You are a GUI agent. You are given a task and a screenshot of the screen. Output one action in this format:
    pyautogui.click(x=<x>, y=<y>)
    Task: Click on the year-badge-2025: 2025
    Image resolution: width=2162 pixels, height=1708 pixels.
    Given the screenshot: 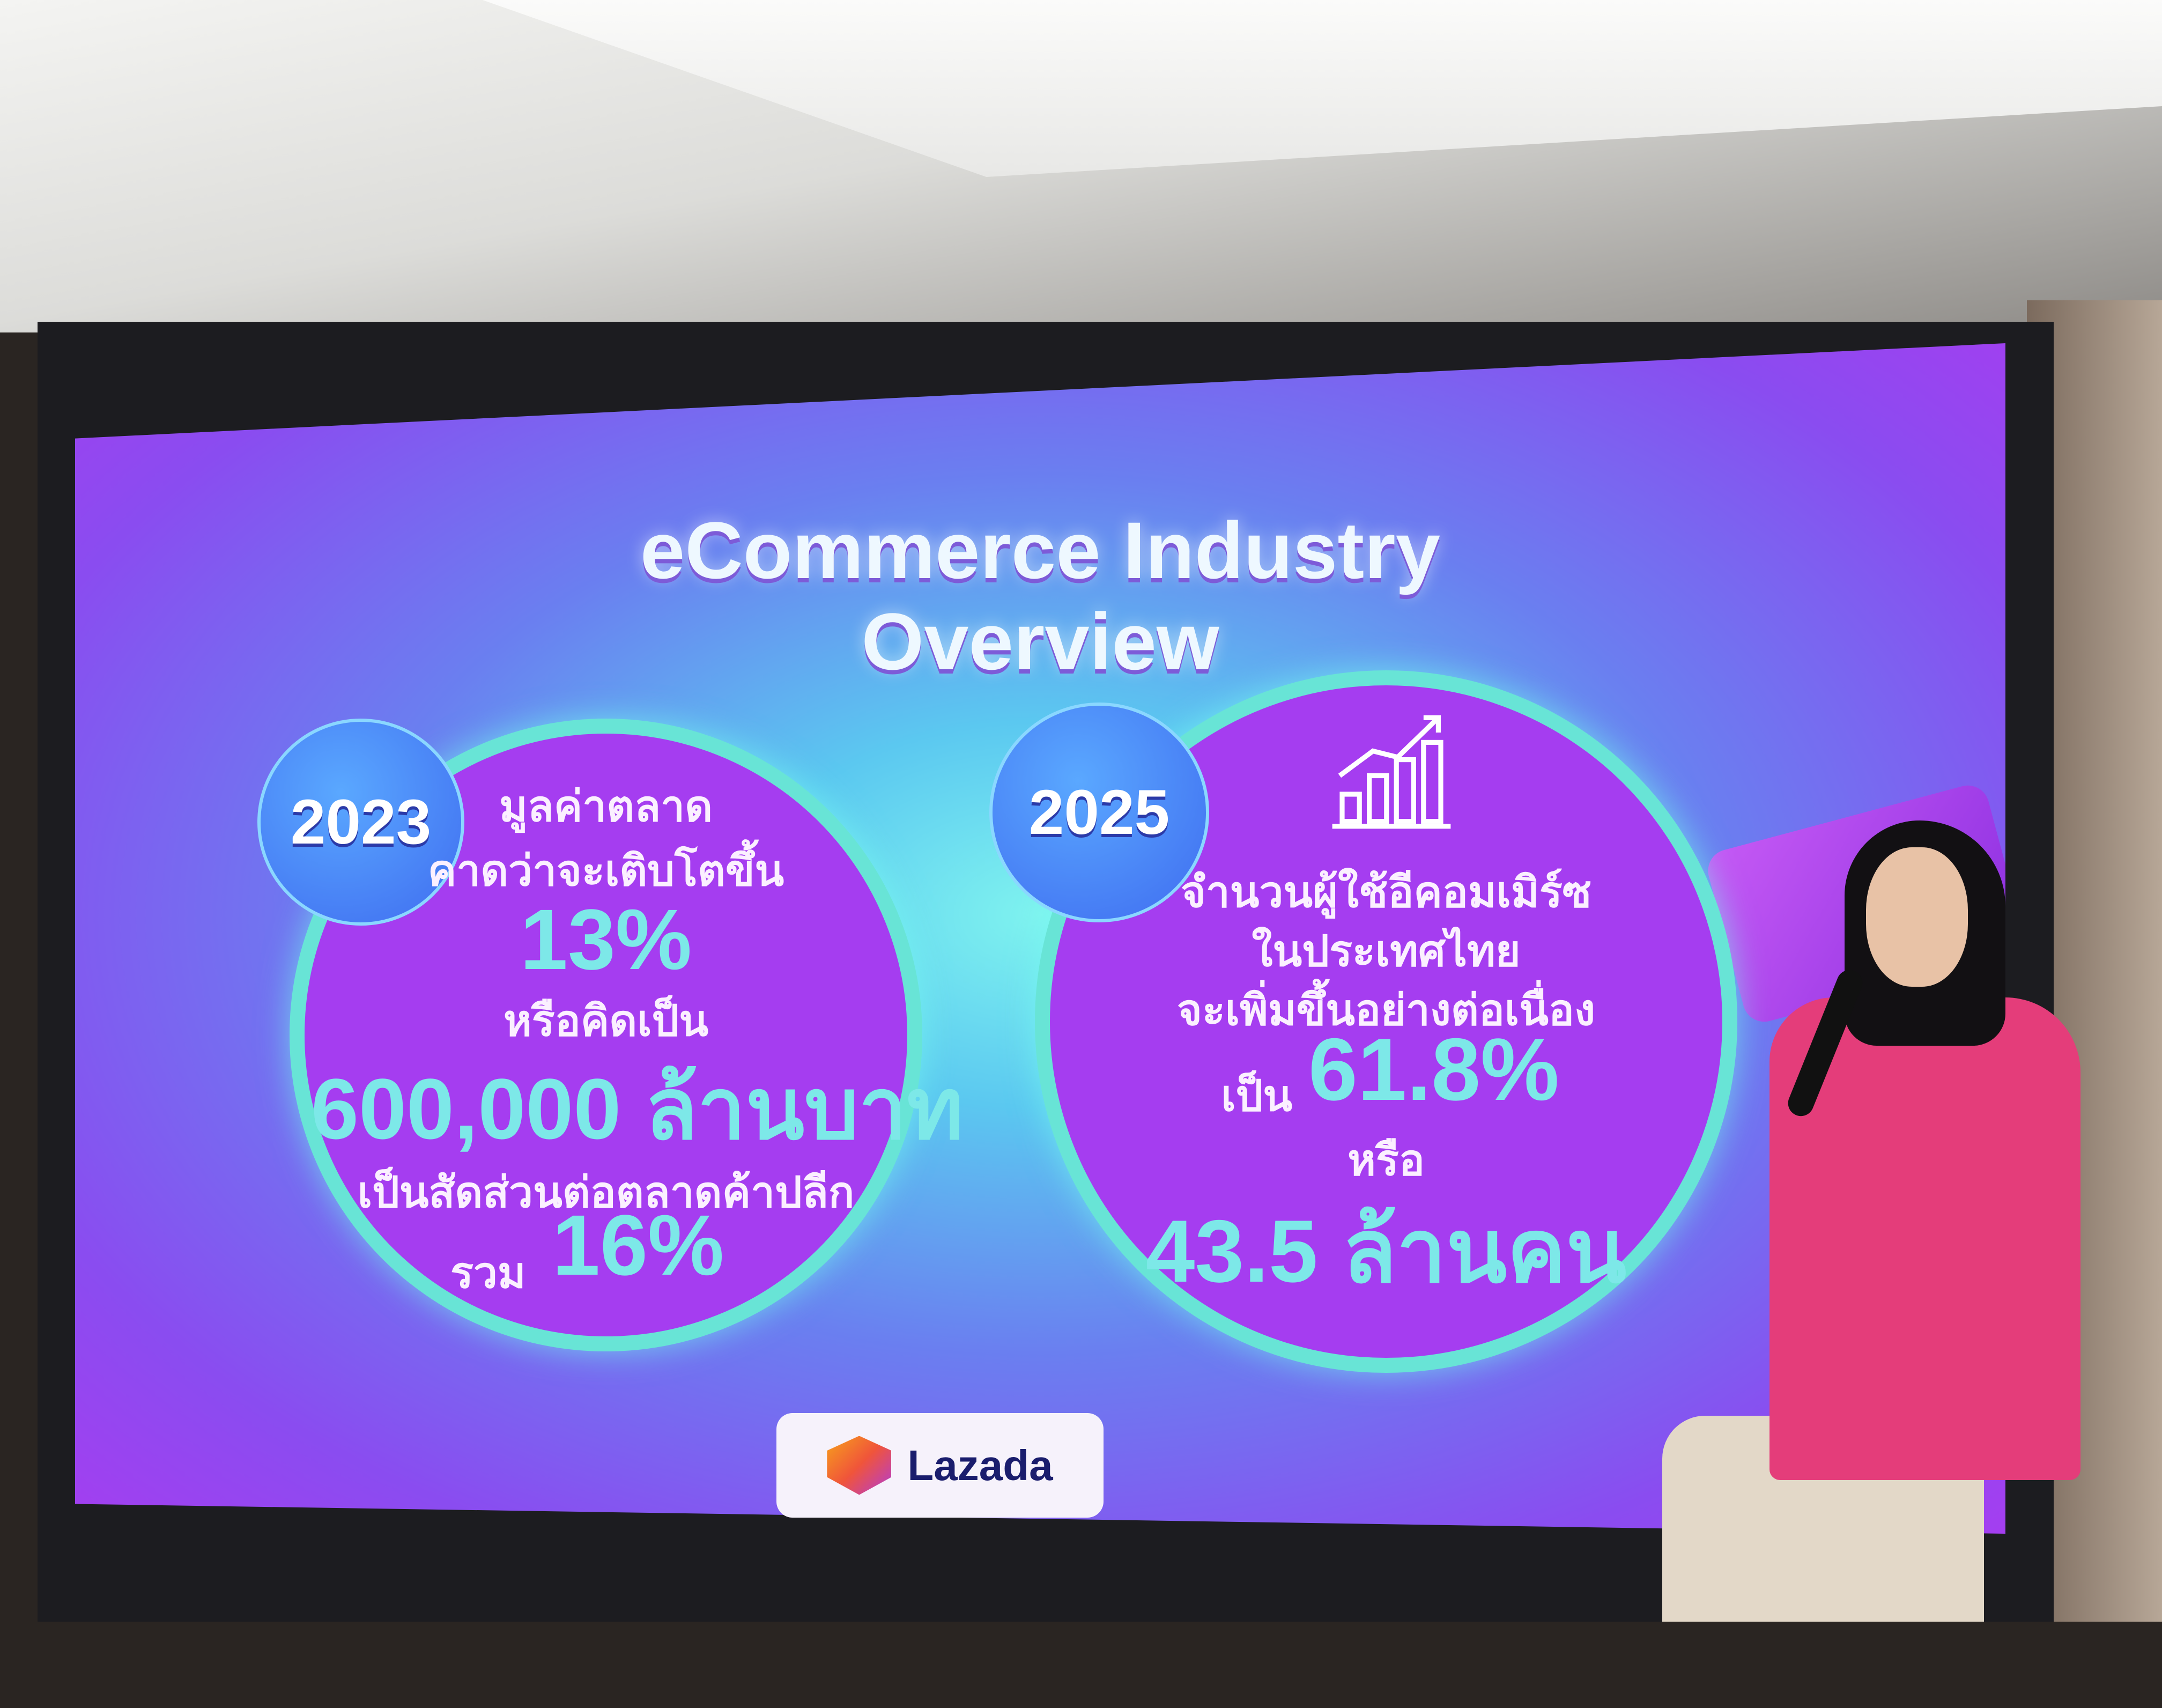 What is the action you would take?
    pyautogui.click(x=1099, y=812)
    